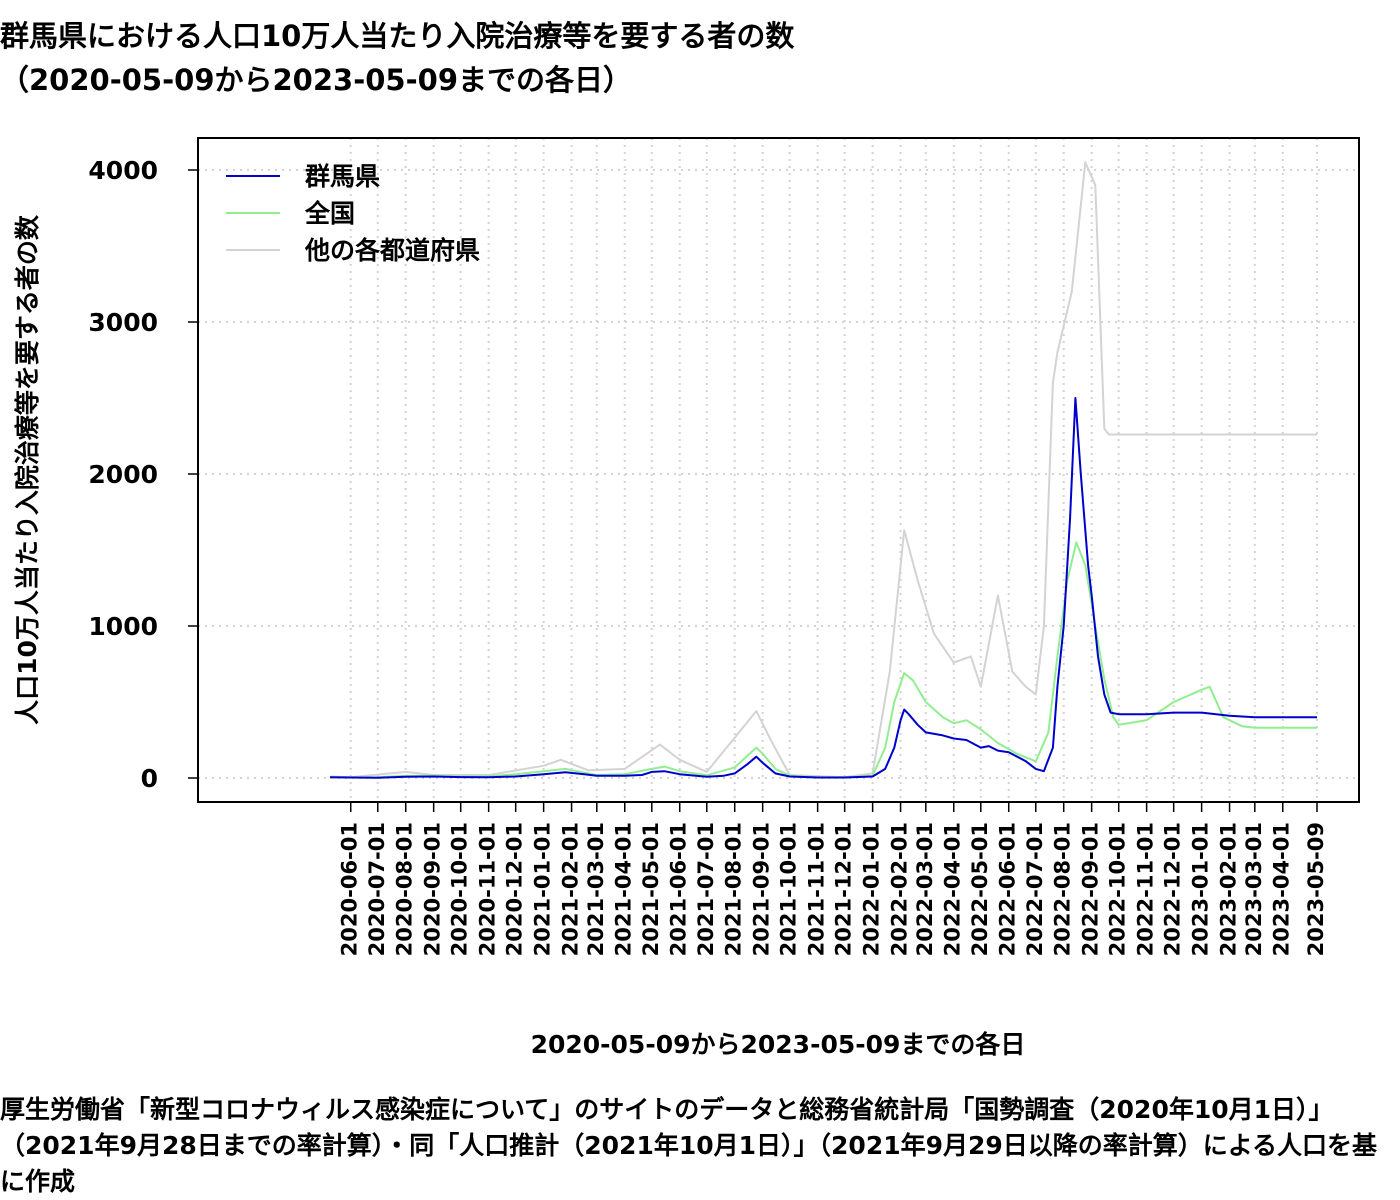 Image resolution: width=1400 pixels, height=1200 pixels. Describe the element at coordinates (1173, 889) in the screenshot. I see `x-tick-label: 2022-12-01` at that location.